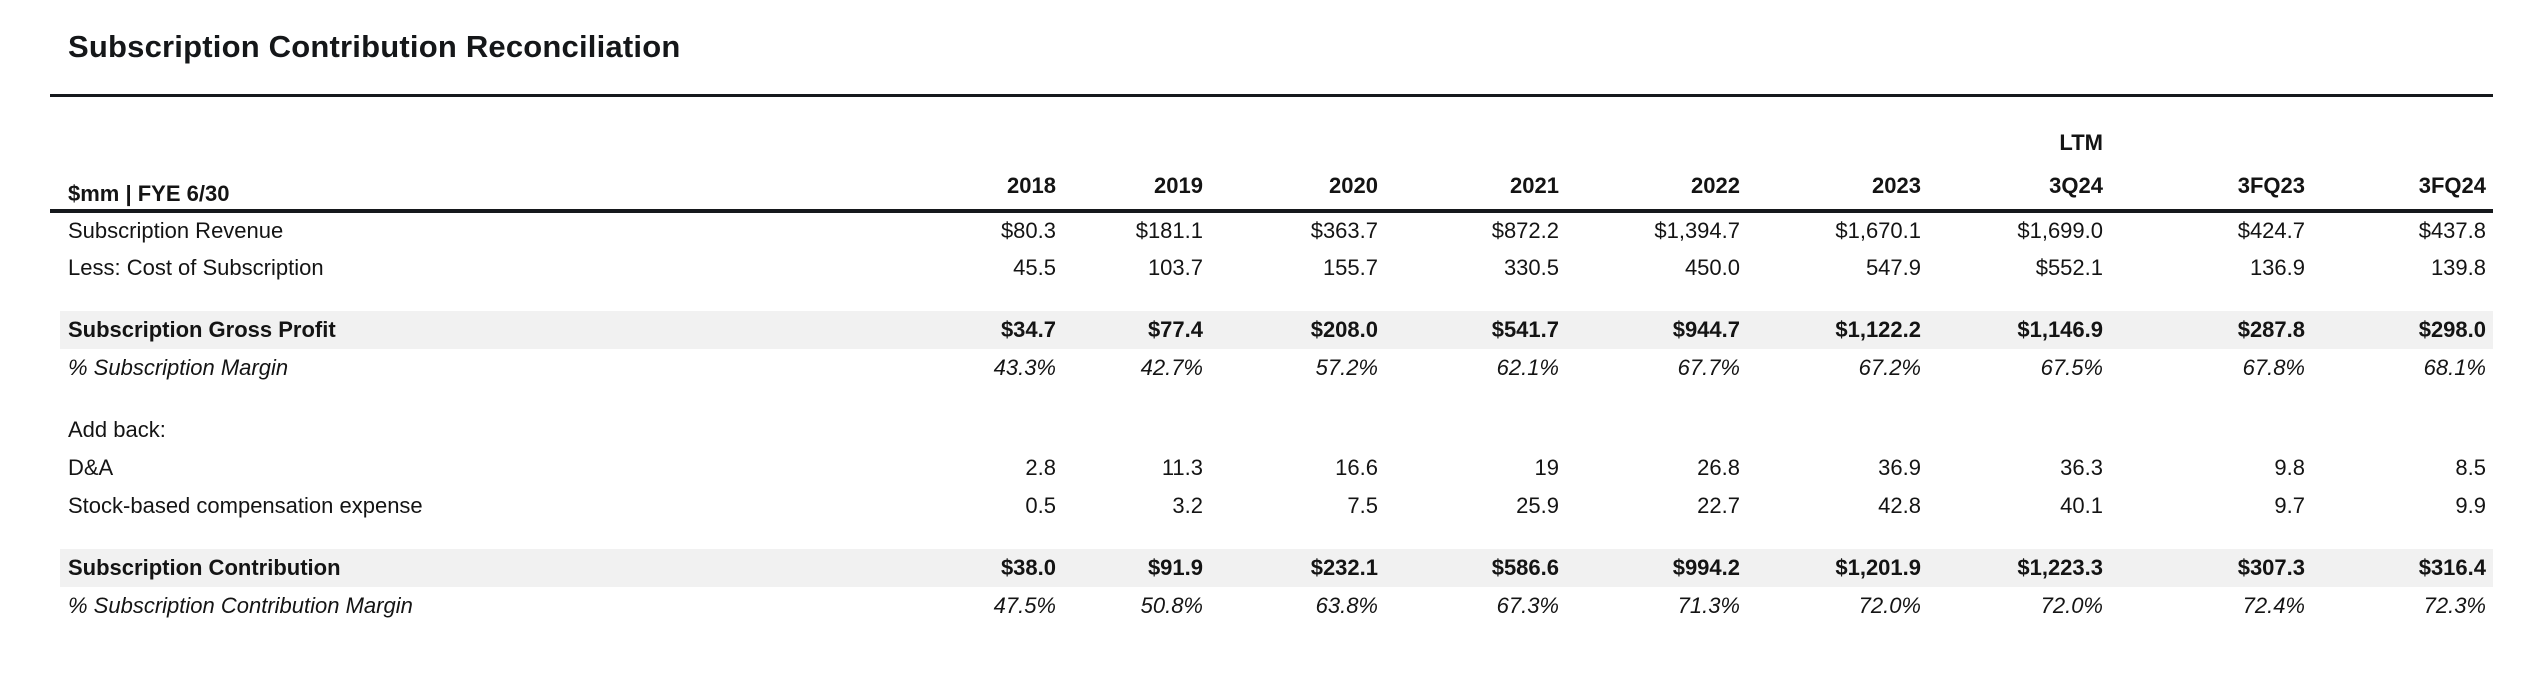 The height and width of the screenshot is (674, 2544). I want to click on table-cell: $298.0, so click(2402, 330).